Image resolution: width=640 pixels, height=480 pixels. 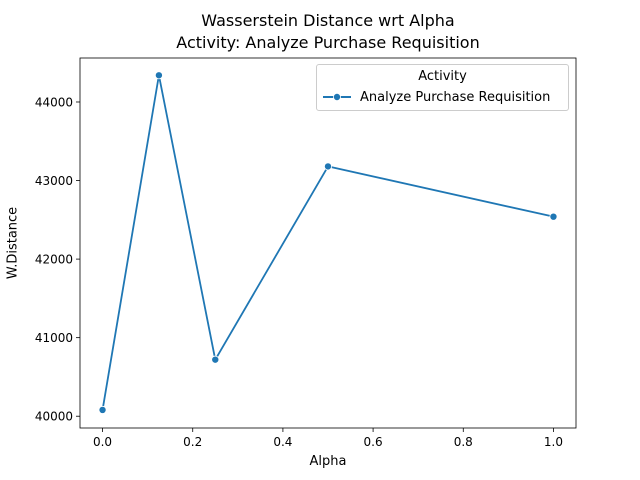 I want to click on legend: Activity Analyze Purchase Requisition, so click(x=442, y=87).